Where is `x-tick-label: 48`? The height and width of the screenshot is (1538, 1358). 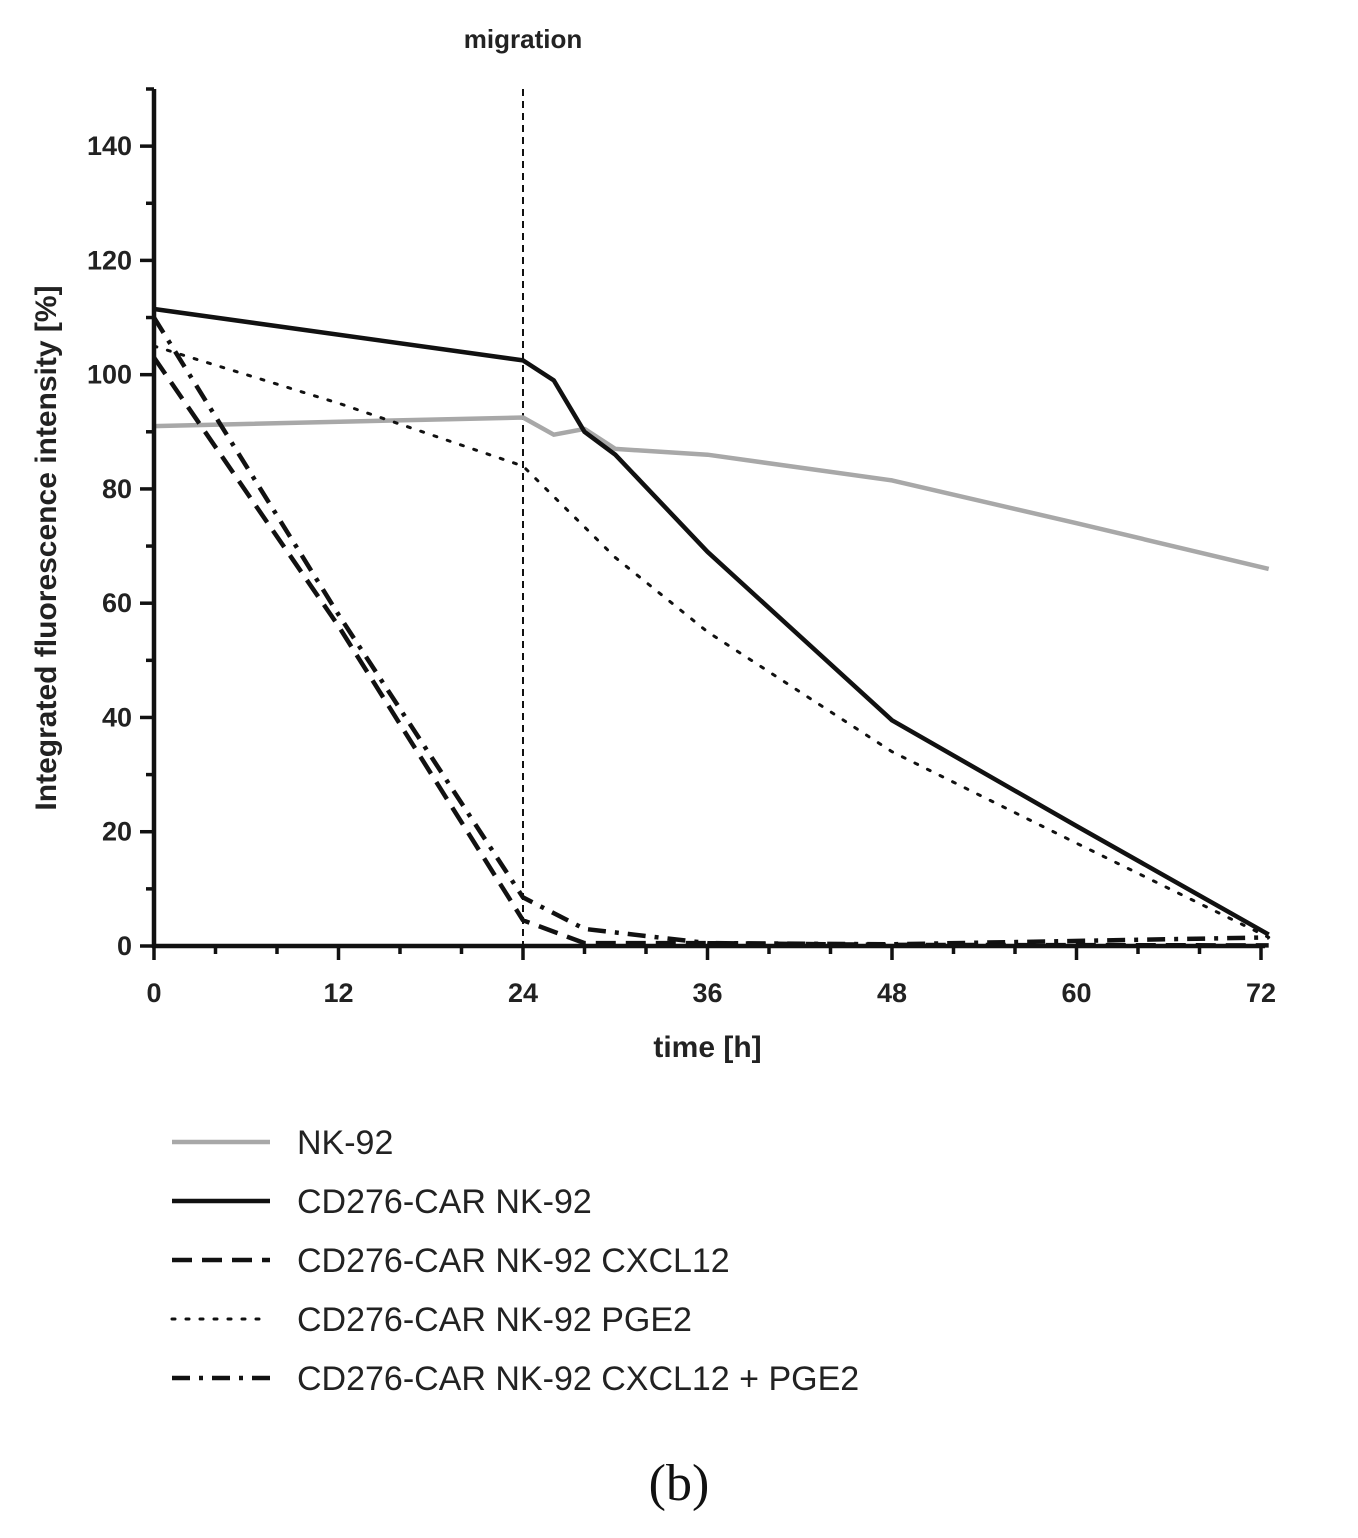 x-tick-label: 48 is located at coordinates (892, 993).